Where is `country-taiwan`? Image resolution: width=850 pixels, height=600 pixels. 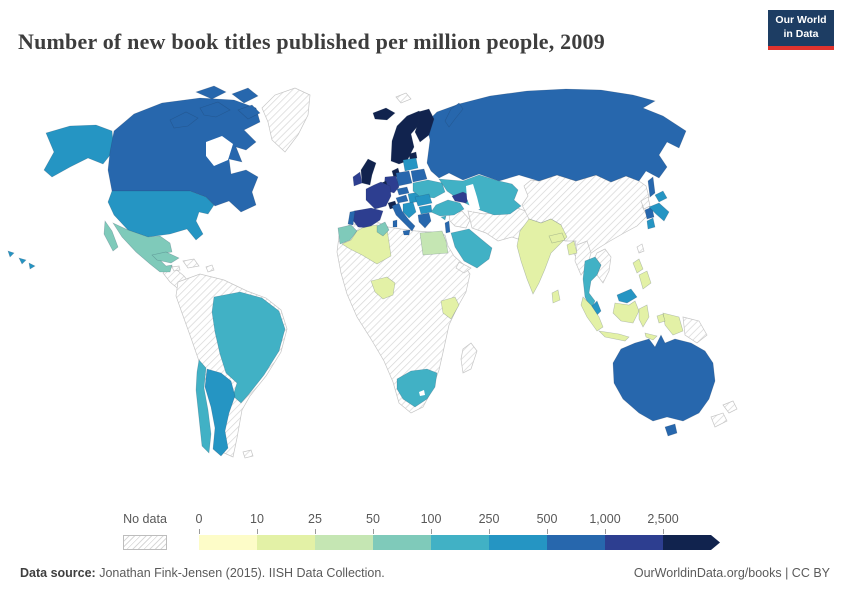 country-taiwan is located at coordinates (640, 248).